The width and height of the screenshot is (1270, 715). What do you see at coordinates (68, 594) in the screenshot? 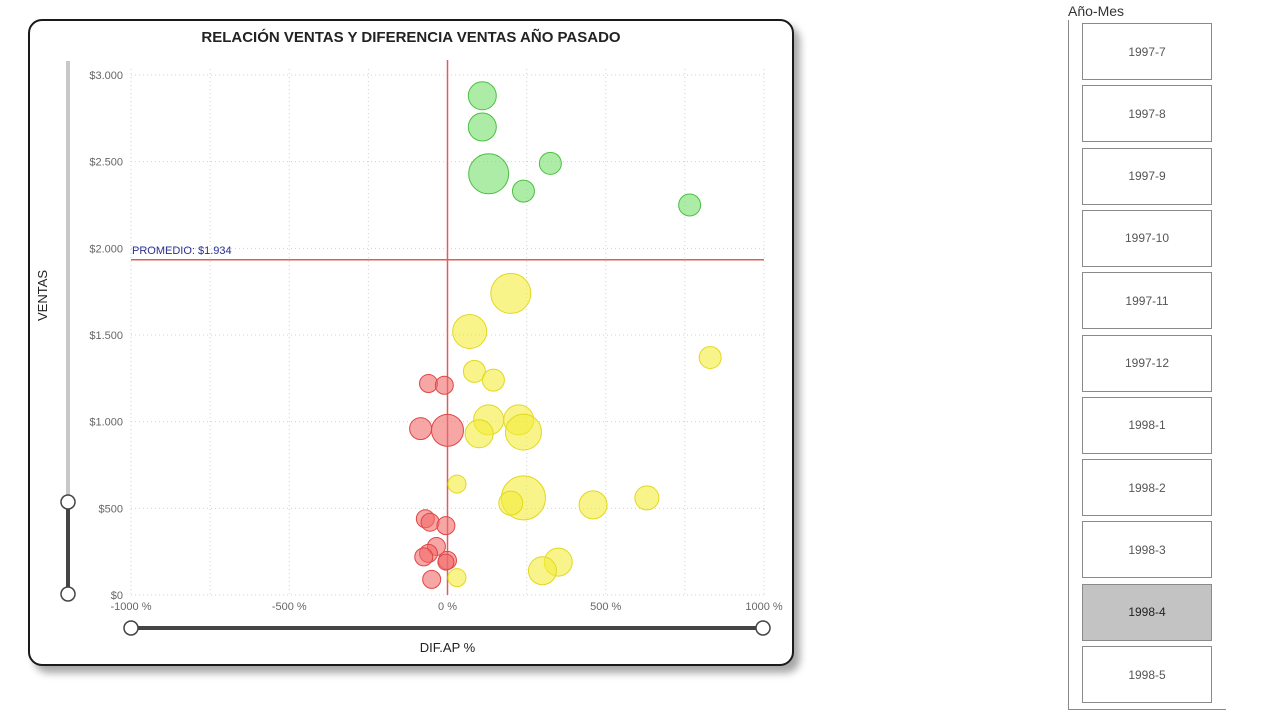
I see `y-slider-handle-bottom` at bounding box center [68, 594].